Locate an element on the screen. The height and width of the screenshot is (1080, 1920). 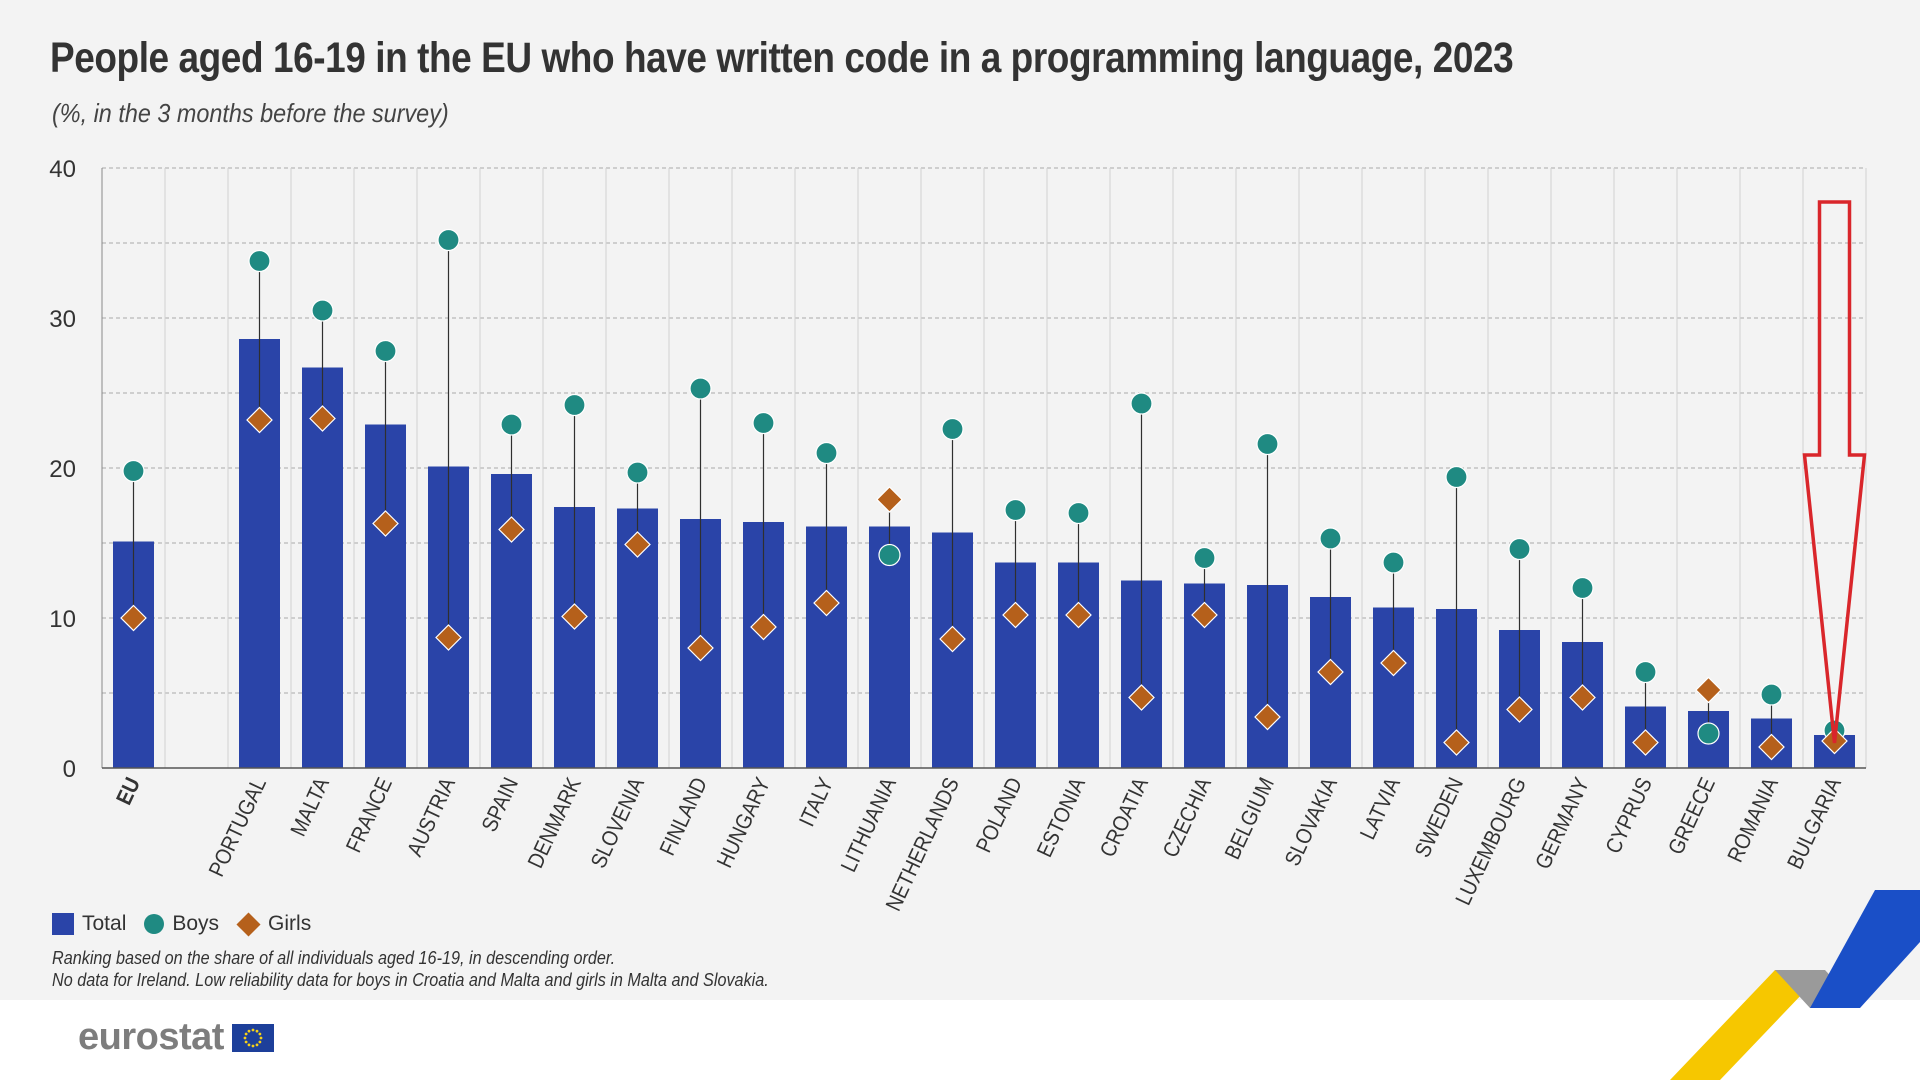
x-tick-label: FRANCE is located at coordinates (370, 815).